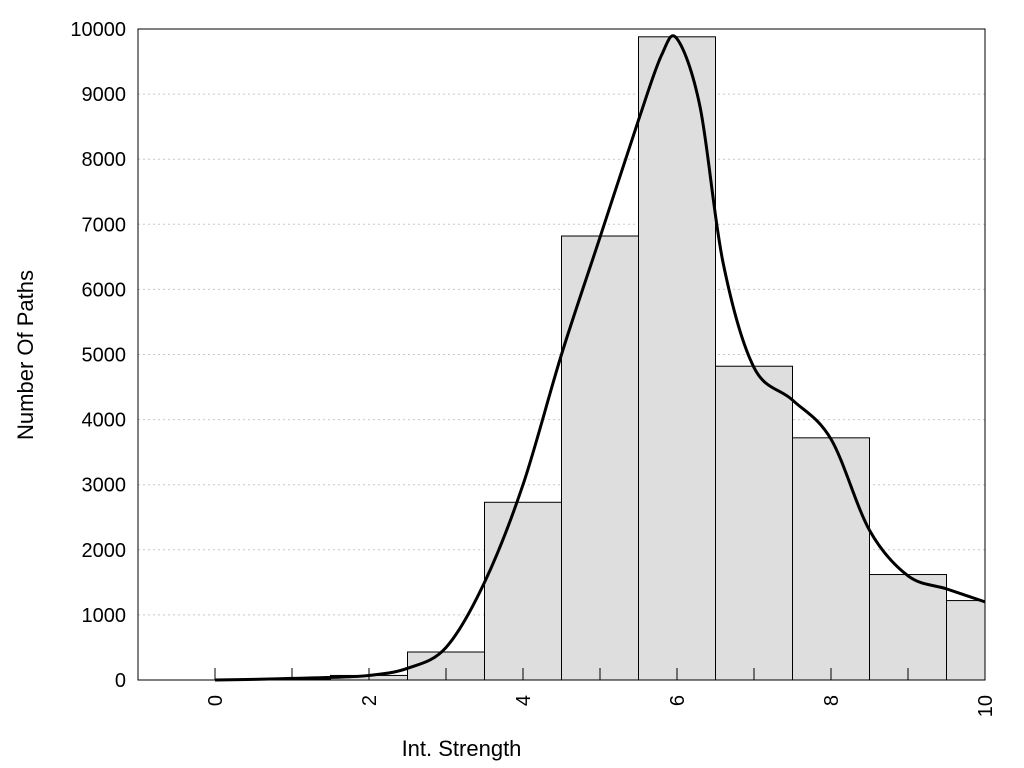  Describe the element at coordinates (104, 616) in the screenshot. I see `y-tick-label: 1000` at that location.